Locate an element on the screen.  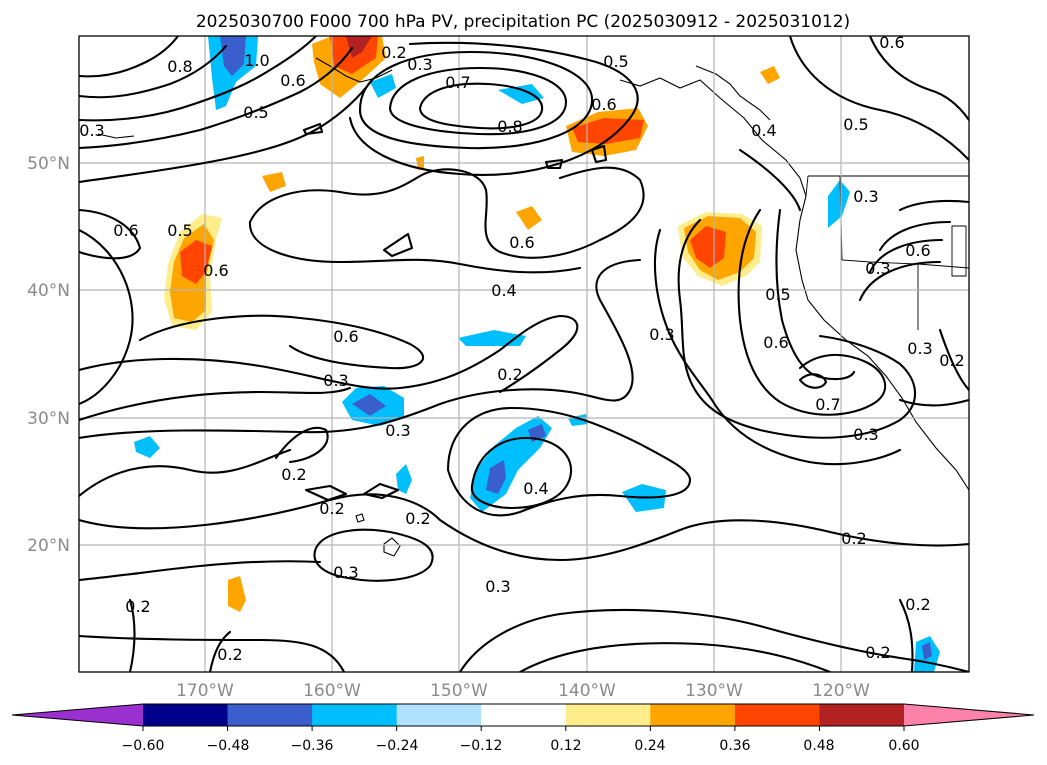
colorbar-cells is located at coordinates (523, 715).